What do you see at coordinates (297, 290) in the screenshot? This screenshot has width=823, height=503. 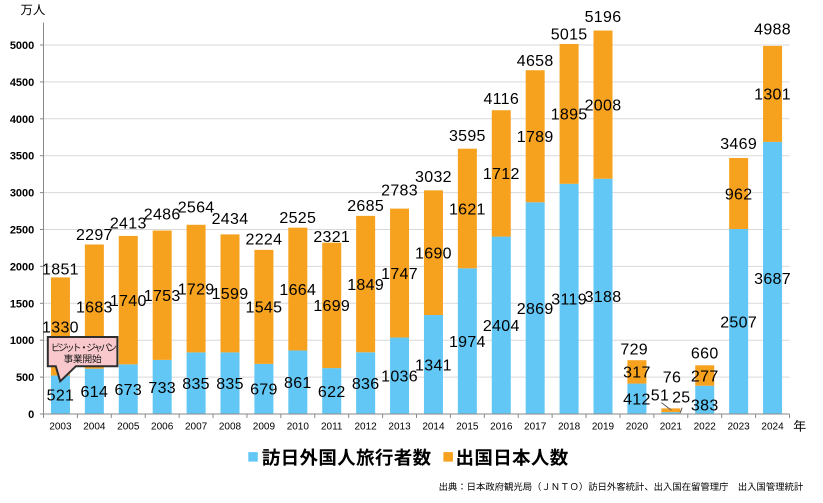 I see `svg-text: 1664` at bounding box center [297, 290].